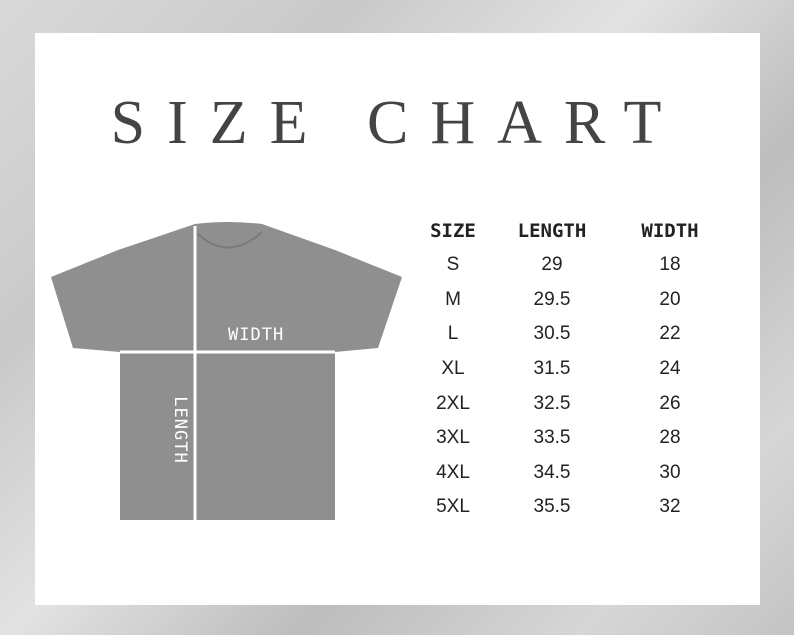 The width and height of the screenshot is (794, 635). Describe the element at coordinates (552, 299) in the screenshot. I see `cell-length: 29.5` at that location.